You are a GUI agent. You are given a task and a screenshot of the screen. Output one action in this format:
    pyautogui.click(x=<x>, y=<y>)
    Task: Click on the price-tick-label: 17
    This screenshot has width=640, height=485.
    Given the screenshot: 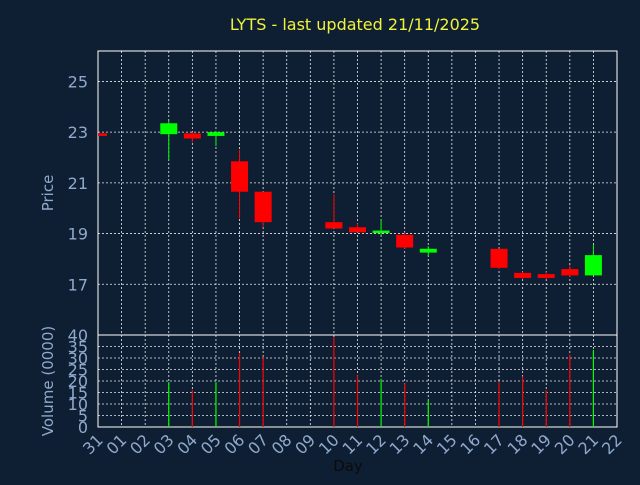 What is the action you would take?
    pyautogui.click(x=78, y=284)
    